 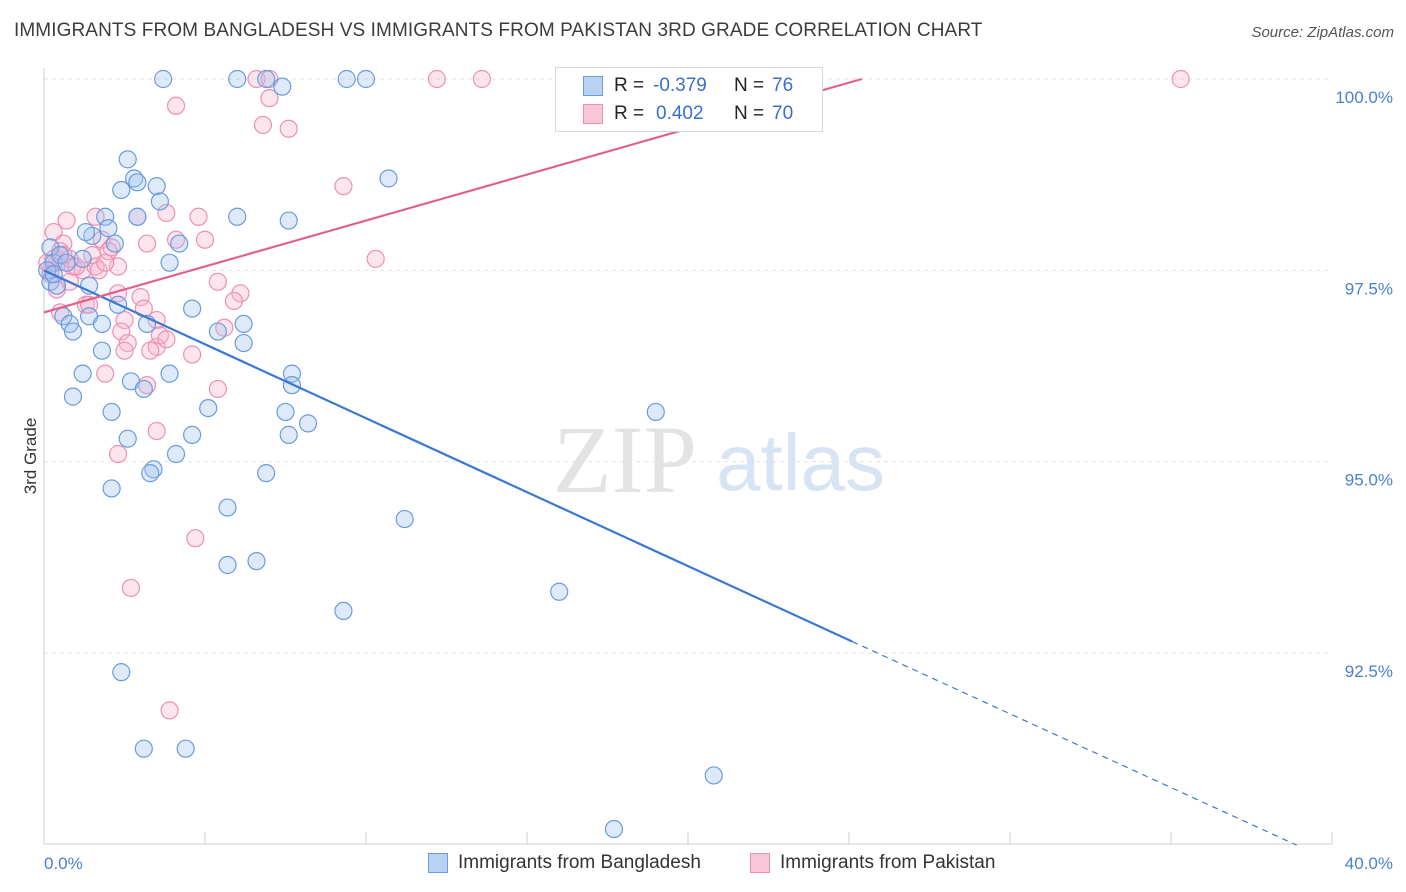 I want to click on legend-swatch-bangladesh, so click(x=593, y=86).